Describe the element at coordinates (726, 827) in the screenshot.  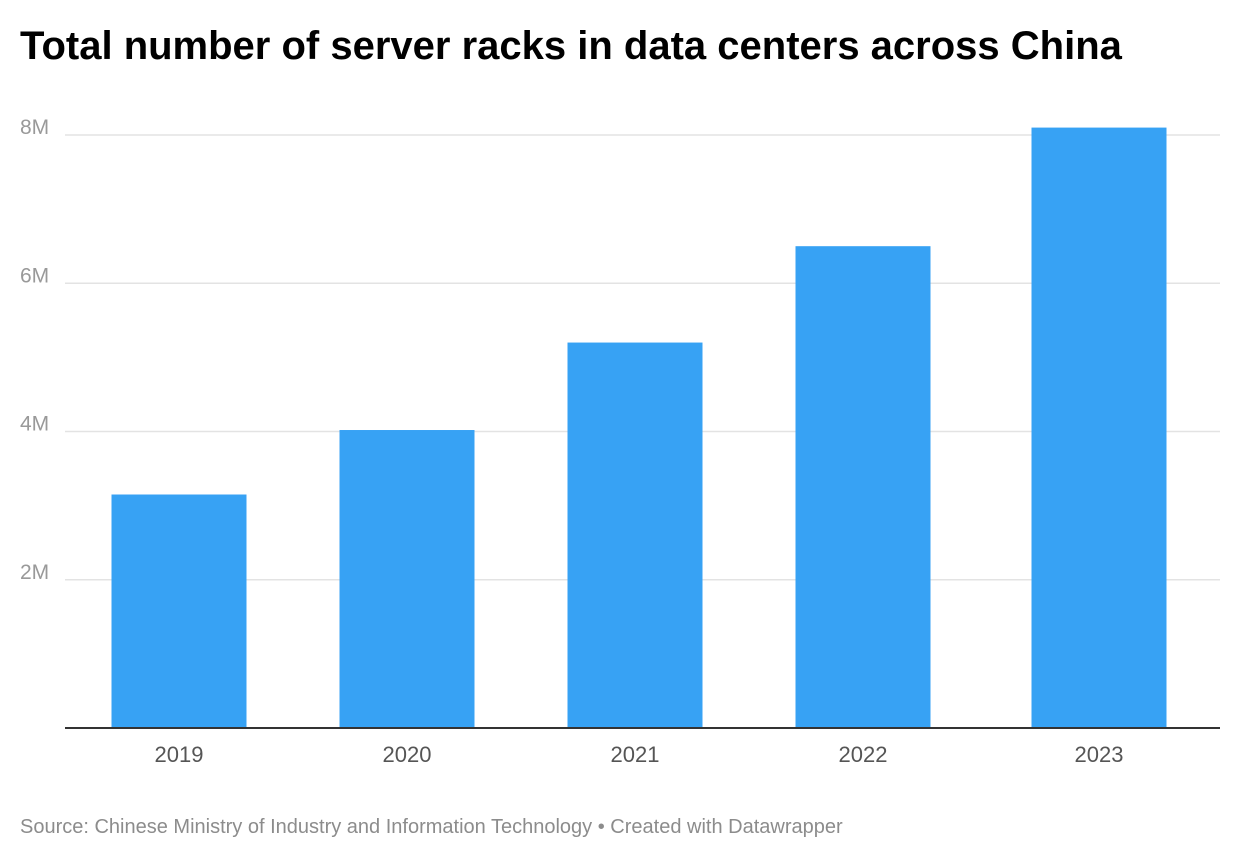
I see `credit-text: Created with Datawrapper` at that location.